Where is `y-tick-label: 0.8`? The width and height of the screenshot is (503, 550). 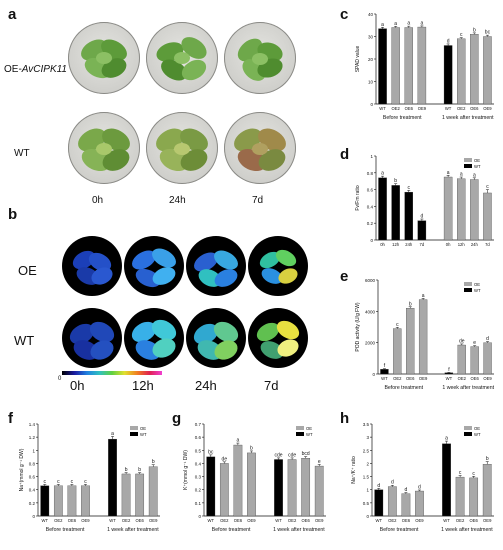
y-tick-label: 0.8 is located at coordinates (32, 463).